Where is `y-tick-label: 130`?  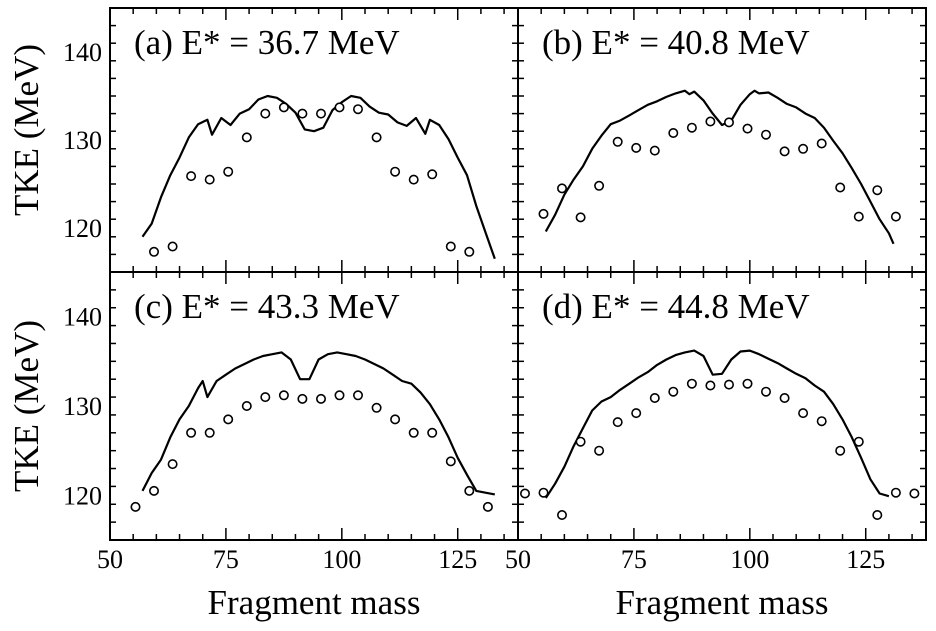
y-tick-label: 130 is located at coordinates (82, 406).